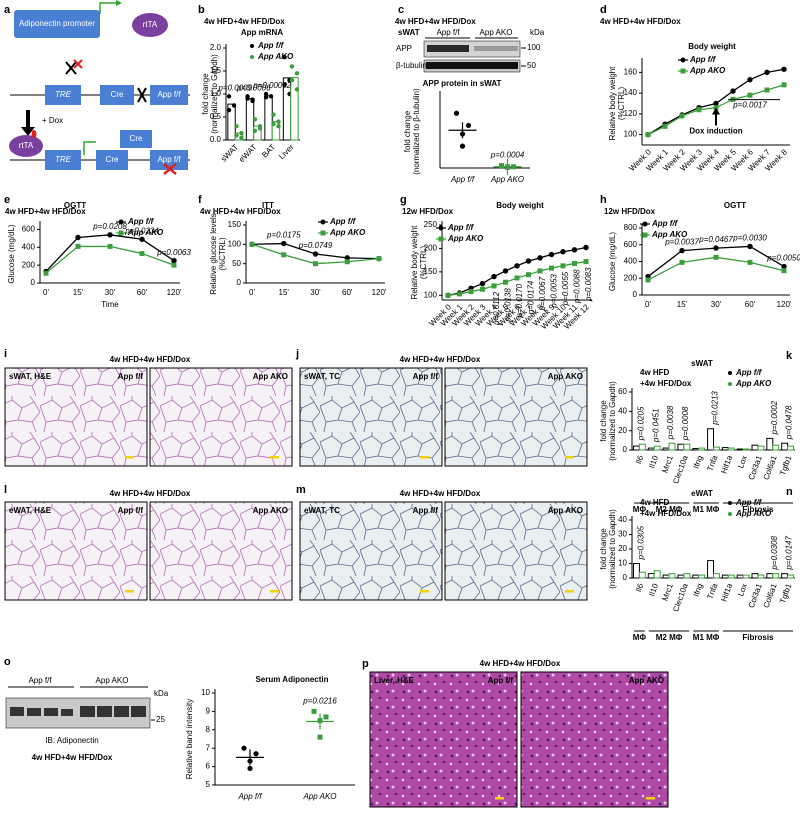  Describe the element at coordinates (577, 286) in the screenshot. I see `p-value: p=0.0088` at that location.